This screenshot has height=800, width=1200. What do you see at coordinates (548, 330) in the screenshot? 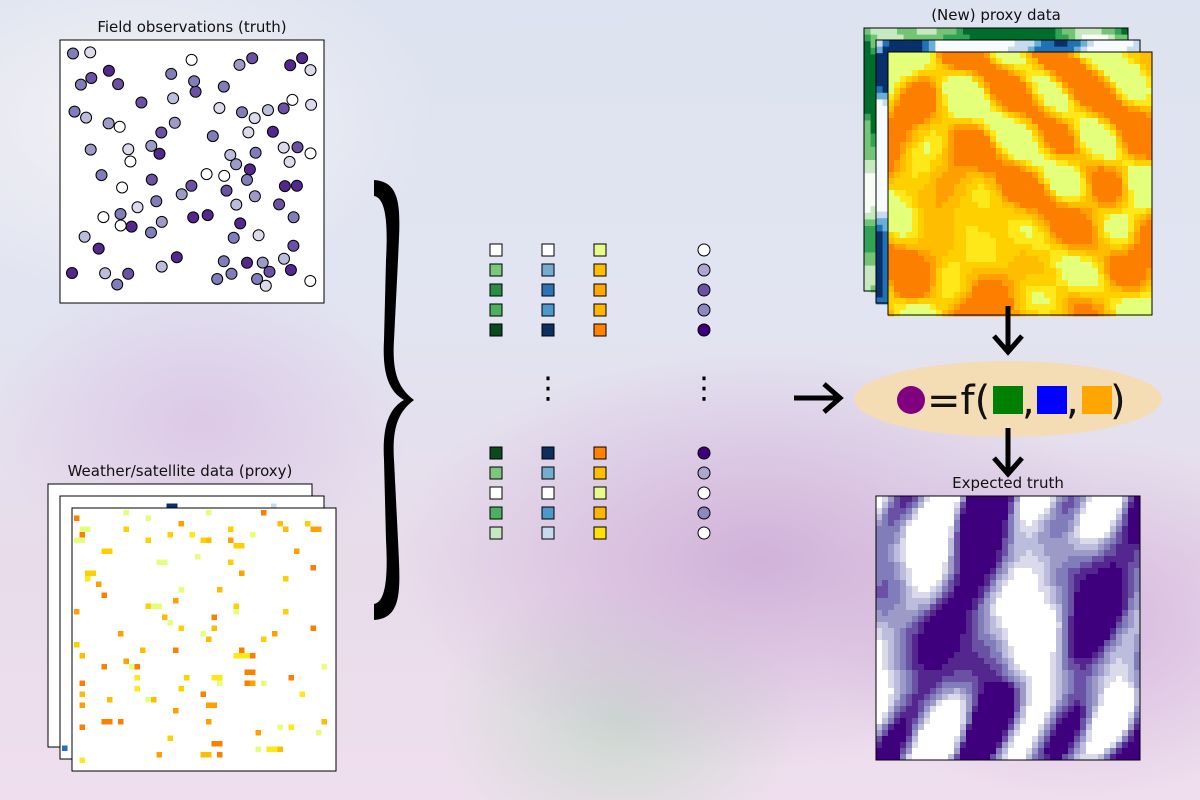
I see `blue-table-cell` at bounding box center [548, 330].